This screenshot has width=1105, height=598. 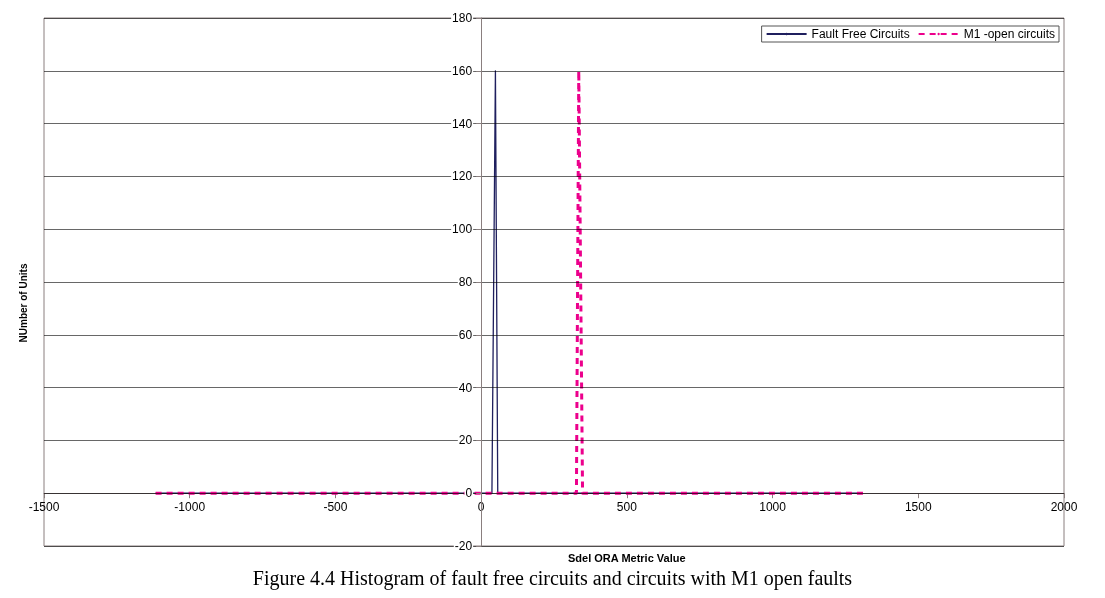 What do you see at coordinates (627, 507) in the screenshot?
I see `x-tick-label: 500` at bounding box center [627, 507].